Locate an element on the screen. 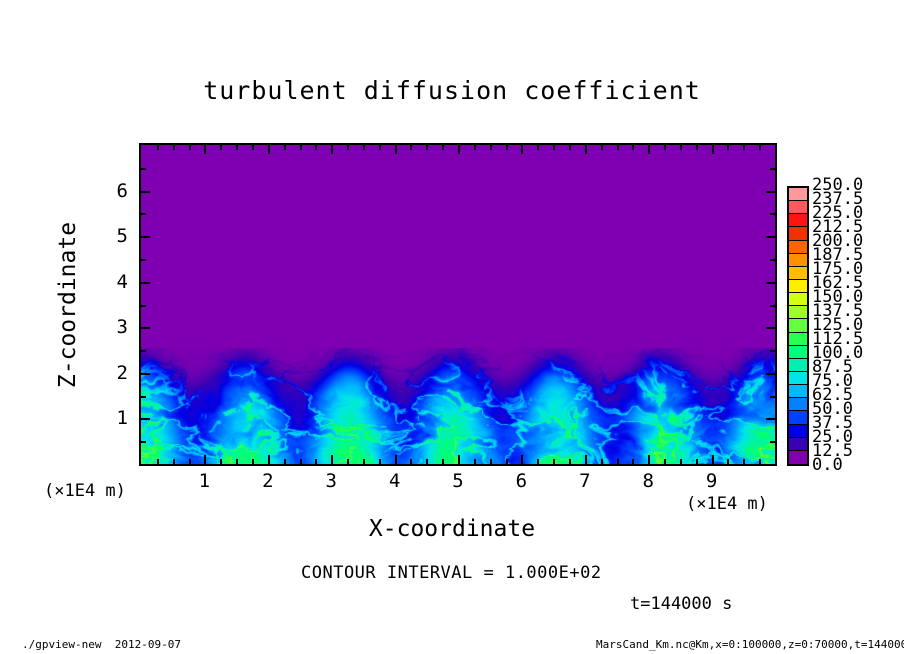 This screenshot has height=654, width=904. y-axis-title: Z-coordinate is located at coordinates (68, 305).